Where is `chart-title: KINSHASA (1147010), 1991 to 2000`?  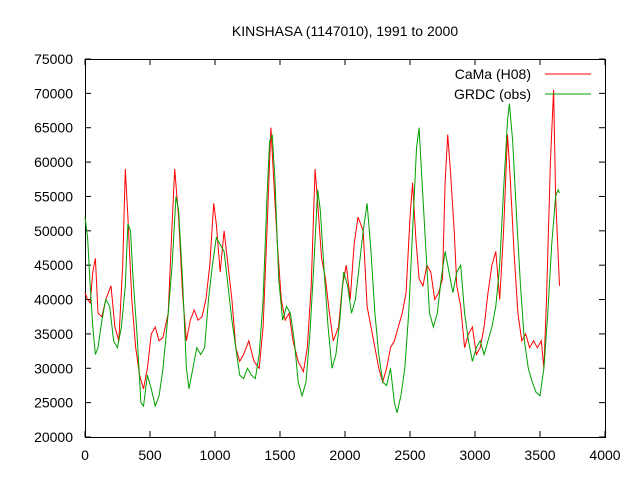 chart-title: KINSHASA (1147010), 1991 to 2000 is located at coordinates (345, 31).